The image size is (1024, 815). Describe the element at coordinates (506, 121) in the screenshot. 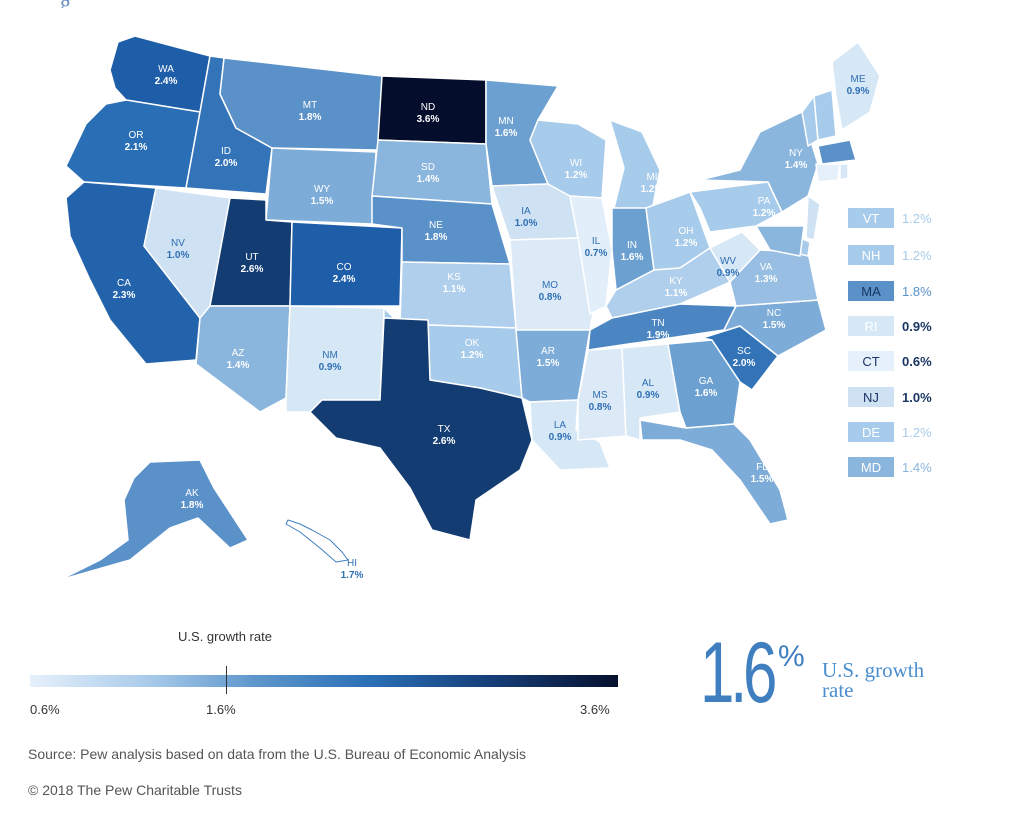

I see `state-label-mn: MN` at that location.